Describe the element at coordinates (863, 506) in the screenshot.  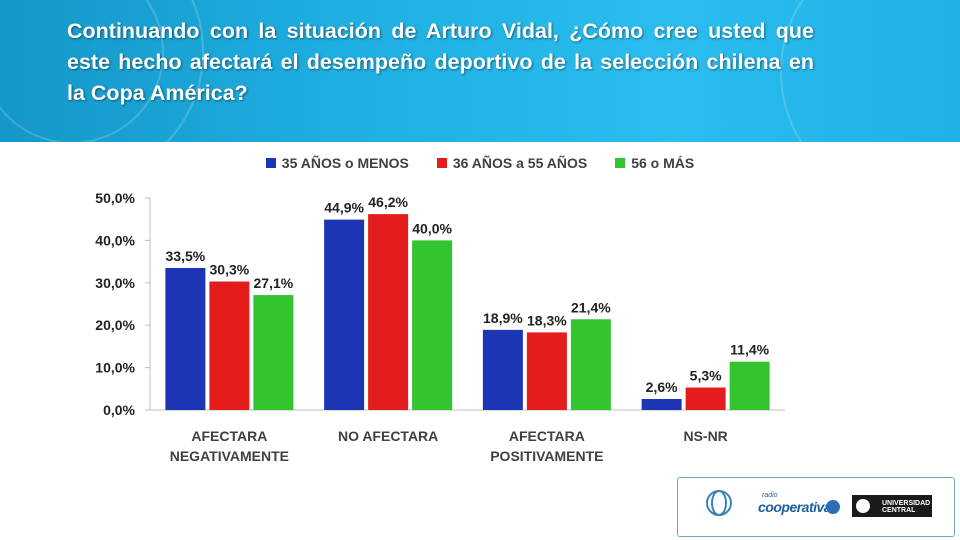
I see `university-emblem-icon` at that location.